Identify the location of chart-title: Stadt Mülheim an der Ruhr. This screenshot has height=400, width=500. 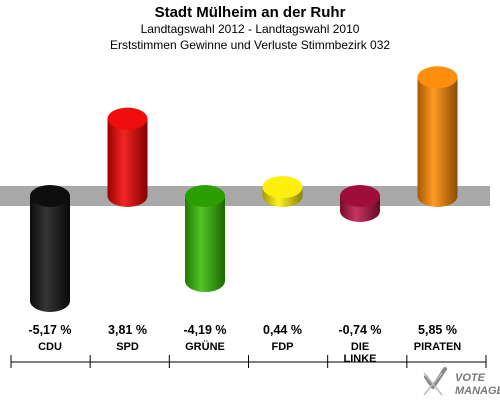
(250, 12).